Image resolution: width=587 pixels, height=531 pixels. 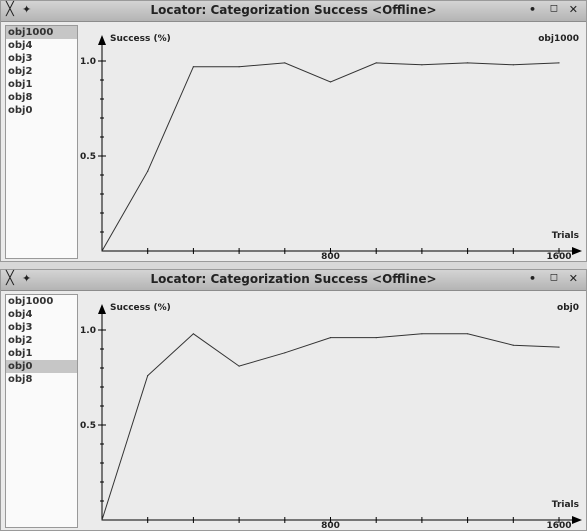 What do you see at coordinates (41, 411) in the screenshot?
I see `object-list: obj1000 obj4 obj3 obj2 obj1 obj0 obj8` at bounding box center [41, 411].